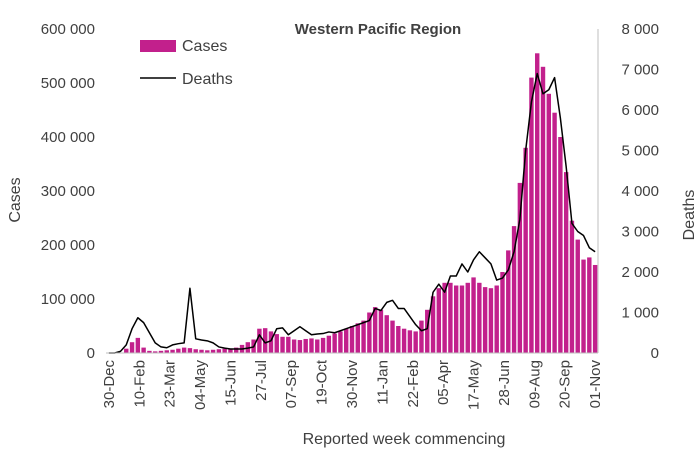 This screenshot has width=696, height=454. Describe the element at coordinates (68, 299) in the screenshot. I see `left-tick-label: 100 000` at that location.